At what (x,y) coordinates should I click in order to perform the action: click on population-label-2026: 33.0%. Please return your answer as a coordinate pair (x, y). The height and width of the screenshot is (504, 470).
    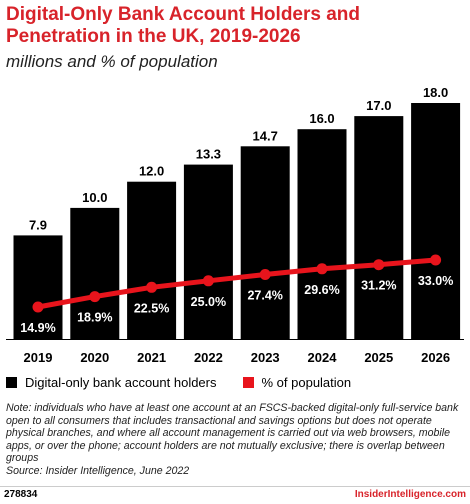
    Looking at the image, I should click on (435, 281).